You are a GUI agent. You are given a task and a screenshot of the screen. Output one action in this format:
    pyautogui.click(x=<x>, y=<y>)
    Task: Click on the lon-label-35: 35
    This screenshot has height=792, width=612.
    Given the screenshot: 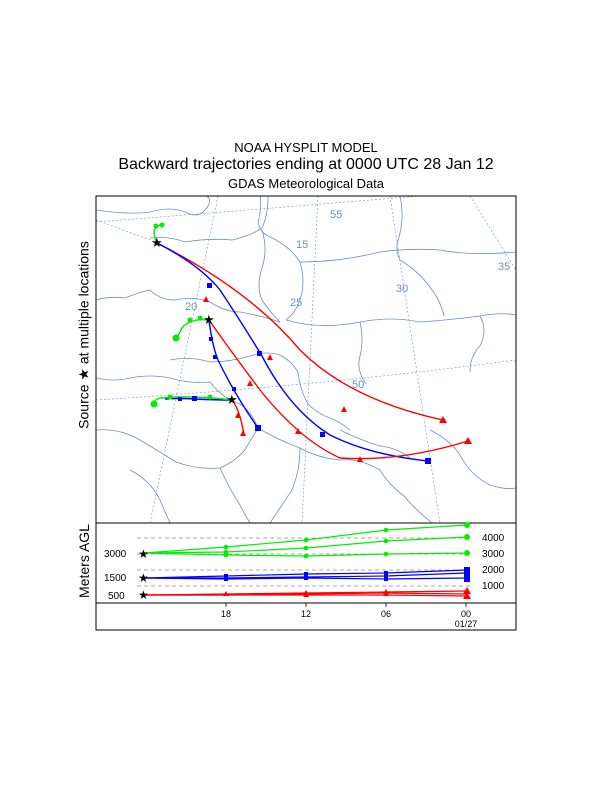 What is the action you would take?
    pyautogui.click(x=504, y=267)
    